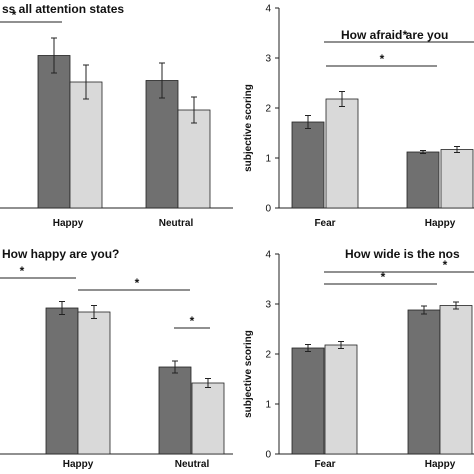  What do you see at coordinates (402, 254) in the screenshot?
I see `chart-title: How wide is the nos` at bounding box center [402, 254].